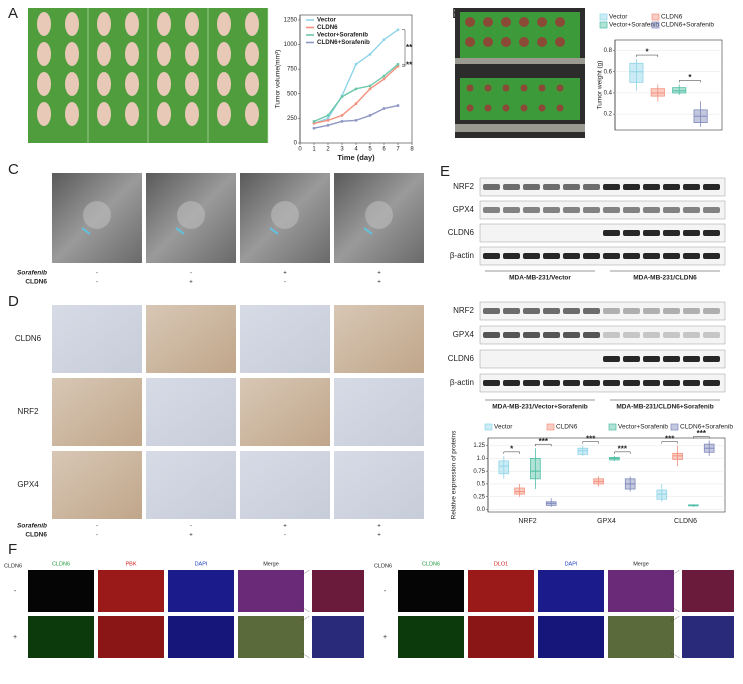 The height and width of the screenshot is (684, 743). What do you see at coordinates (28, 411) in the screenshot?
I see `row-label: NRF2` at bounding box center [28, 411].